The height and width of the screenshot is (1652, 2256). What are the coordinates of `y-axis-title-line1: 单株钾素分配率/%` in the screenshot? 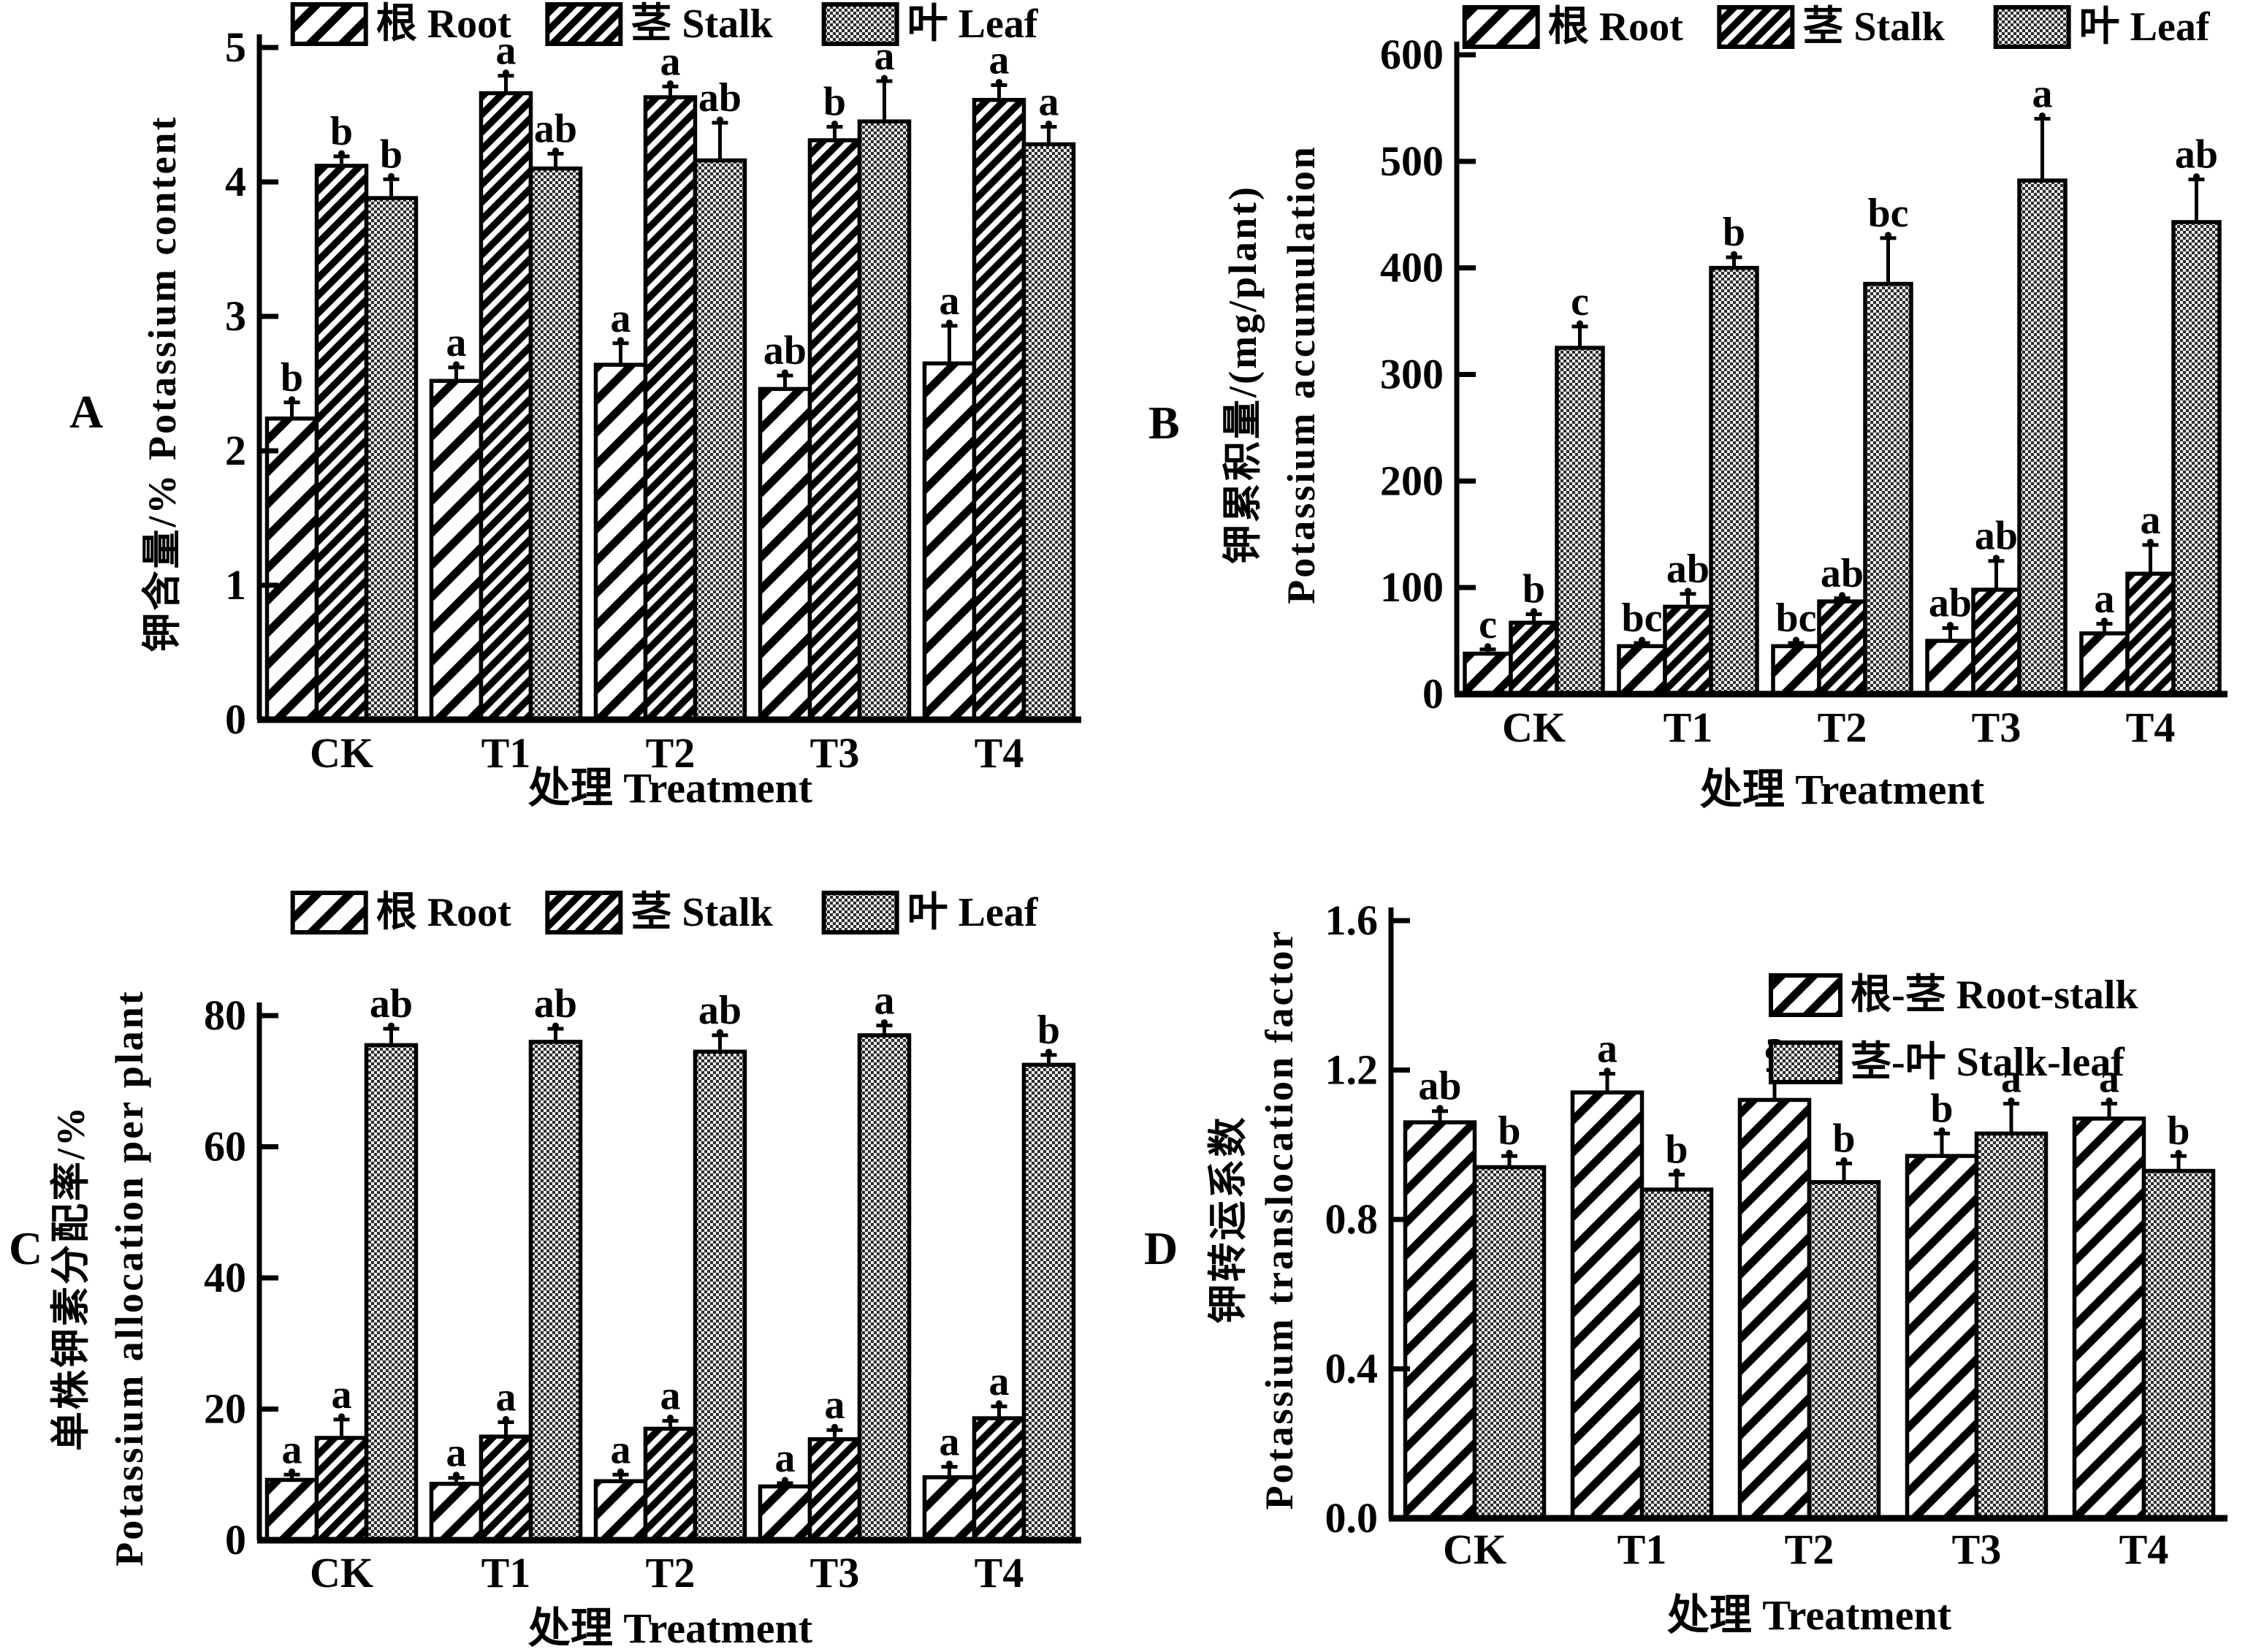 It's located at (71, 1278).